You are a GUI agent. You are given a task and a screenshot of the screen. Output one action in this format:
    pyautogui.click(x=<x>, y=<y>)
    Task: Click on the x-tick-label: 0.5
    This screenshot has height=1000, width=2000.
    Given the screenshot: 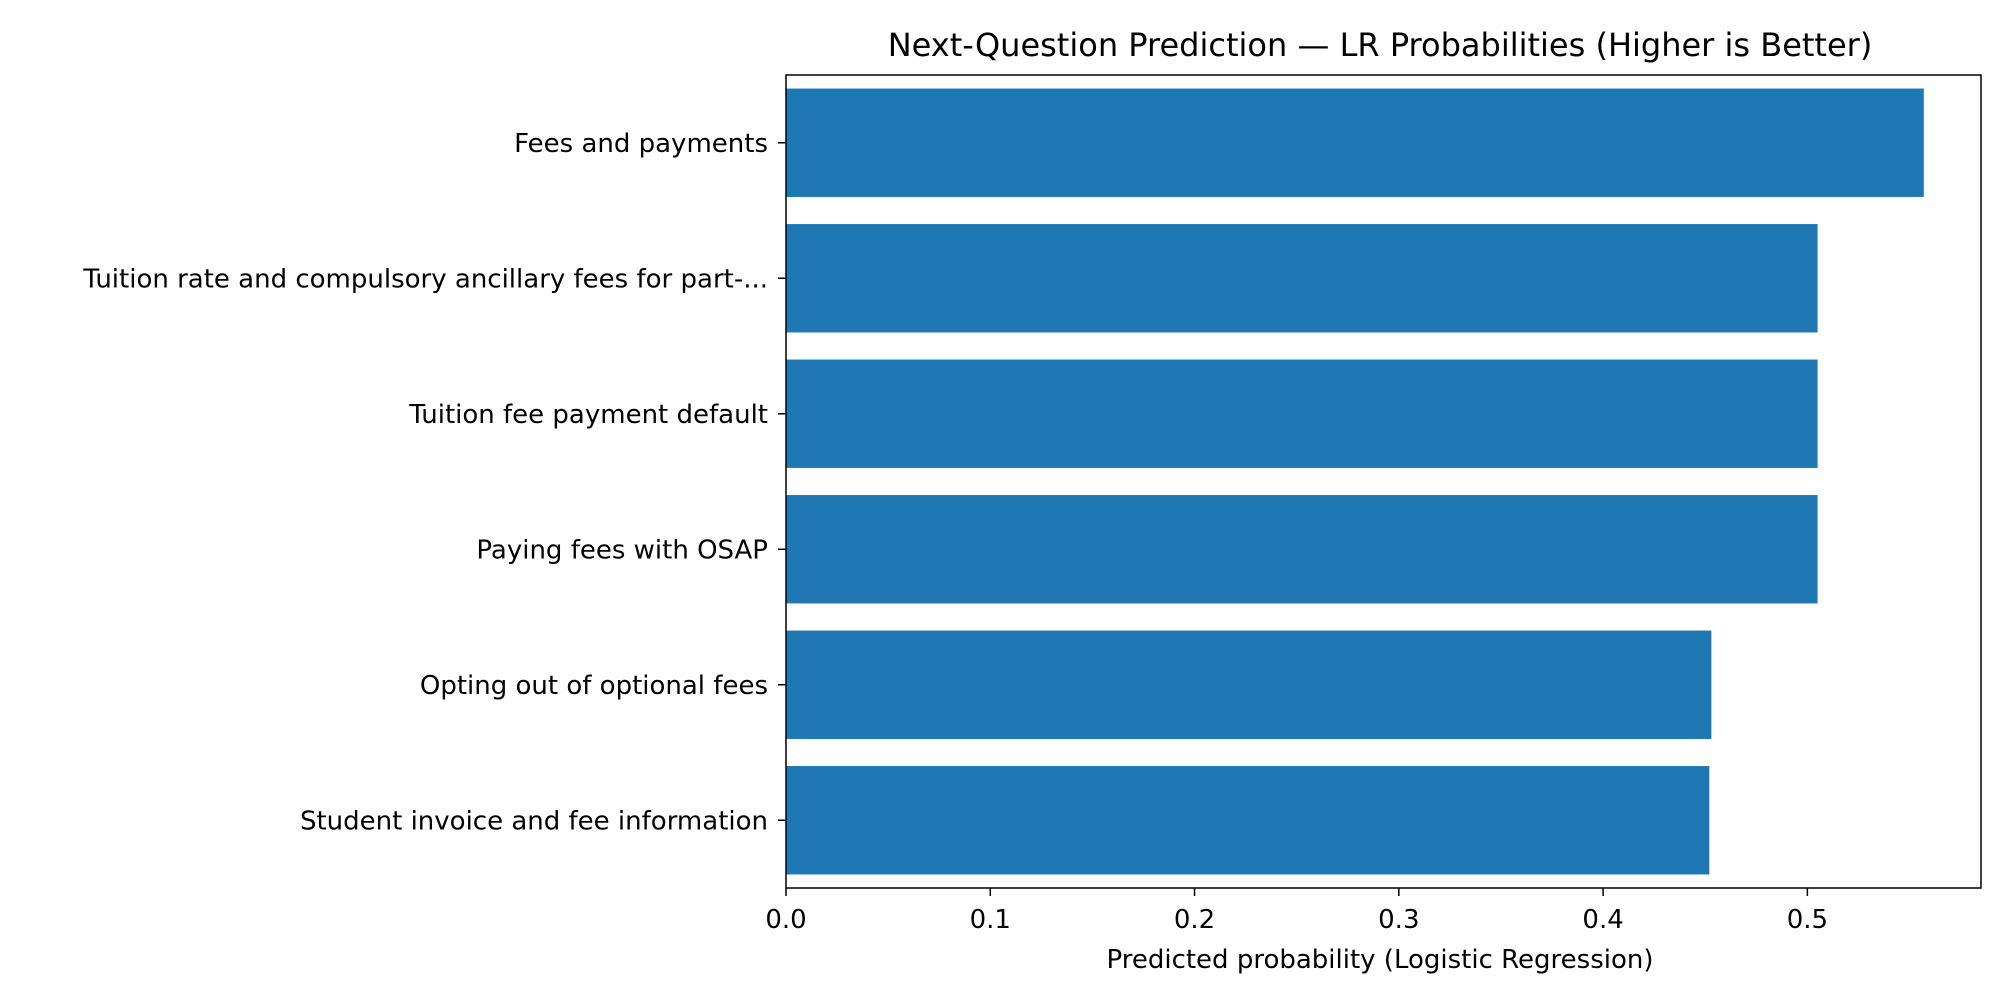 What is the action you would take?
    pyautogui.click(x=1807, y=920)
    